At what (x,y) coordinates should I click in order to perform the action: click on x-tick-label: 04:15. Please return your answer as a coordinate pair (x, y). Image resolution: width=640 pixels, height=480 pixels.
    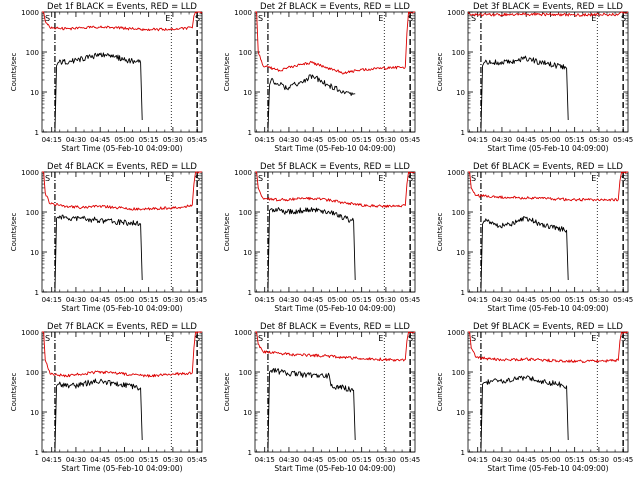
    Looking at the image, I should click on (478, 460).